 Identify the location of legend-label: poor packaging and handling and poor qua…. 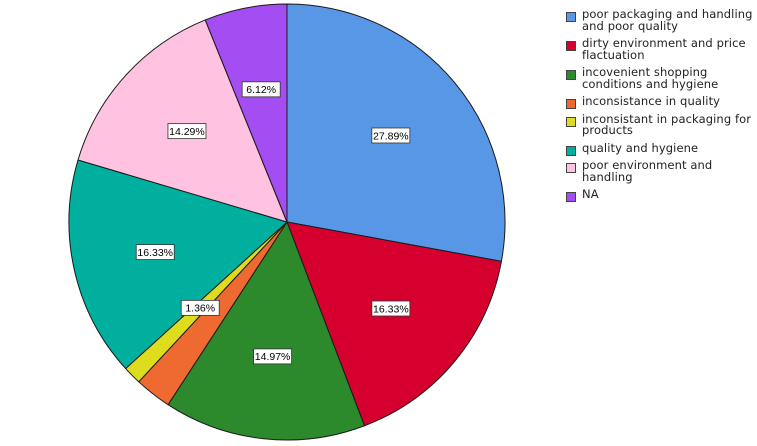
(667, 20).